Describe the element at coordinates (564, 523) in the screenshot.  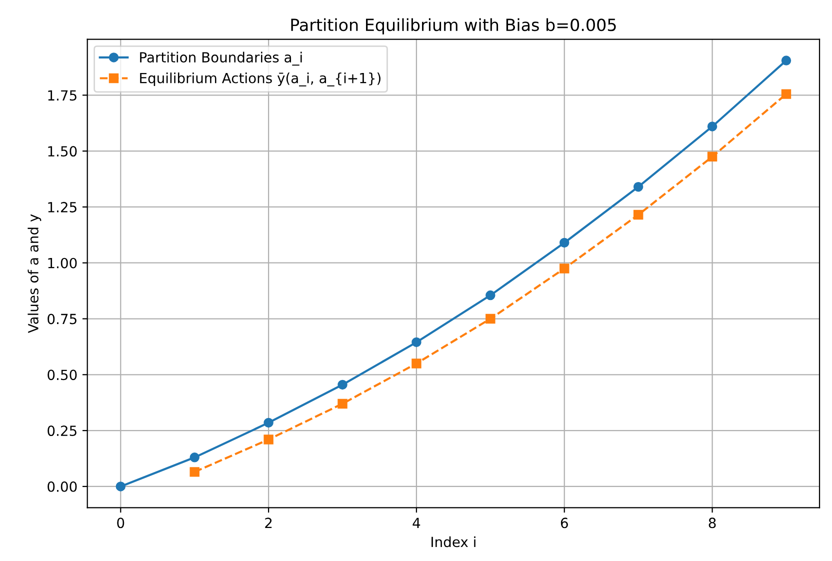
I see `x-tick-label: 6` at that location.